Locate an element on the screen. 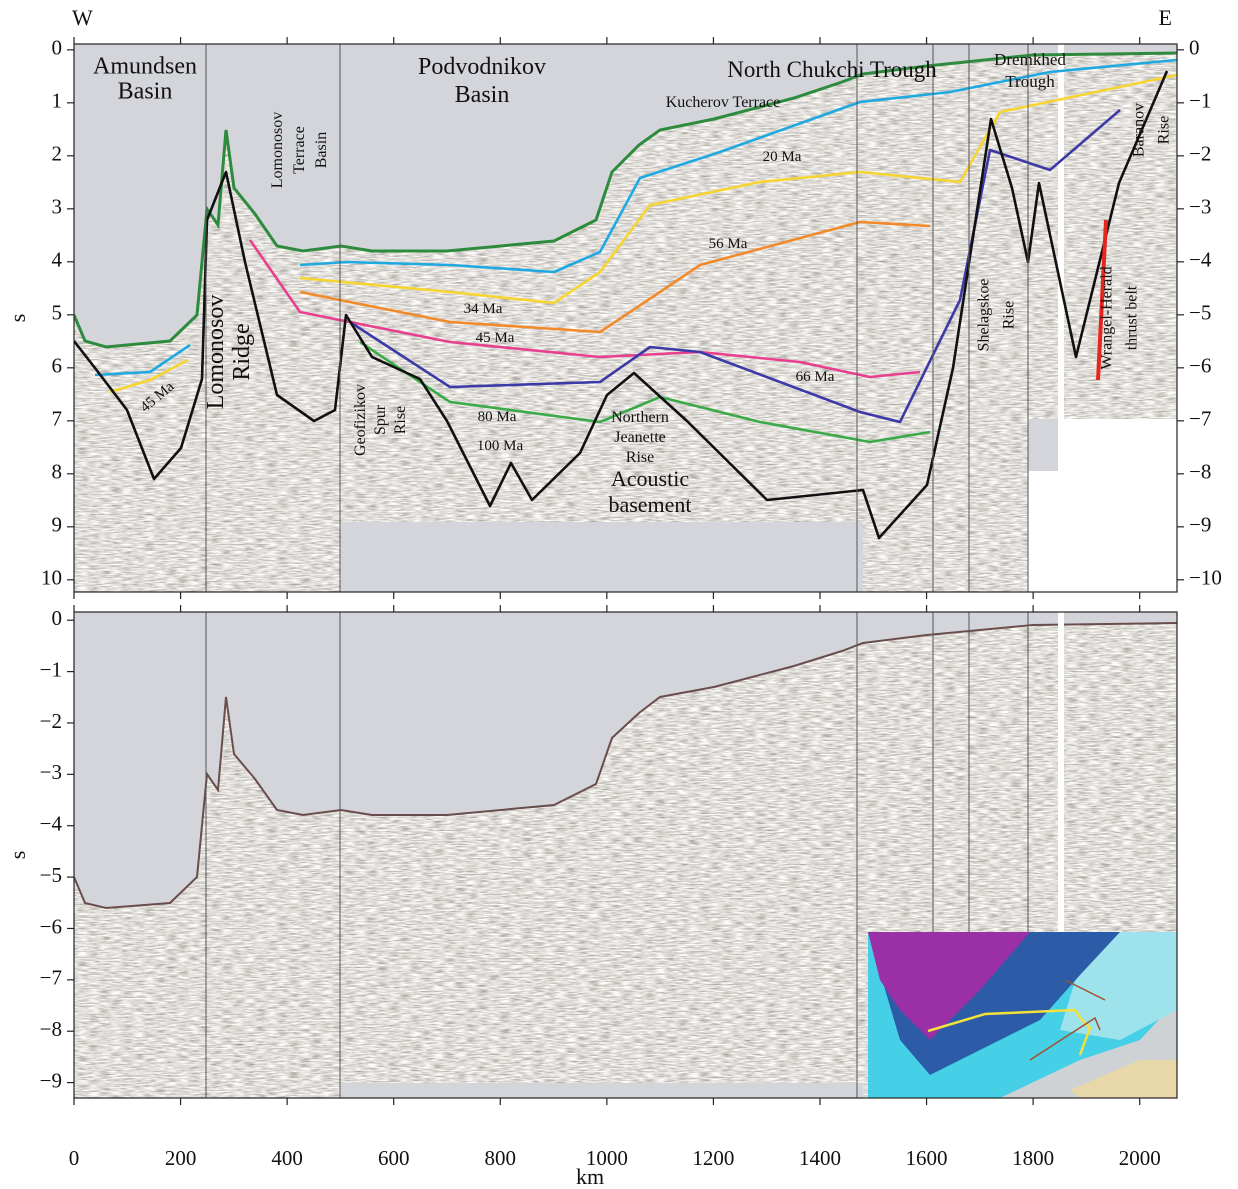 The height and width of the screenshot is (1189, 1238). x-tick-label: 400 is located at coordinates (287, 1158).